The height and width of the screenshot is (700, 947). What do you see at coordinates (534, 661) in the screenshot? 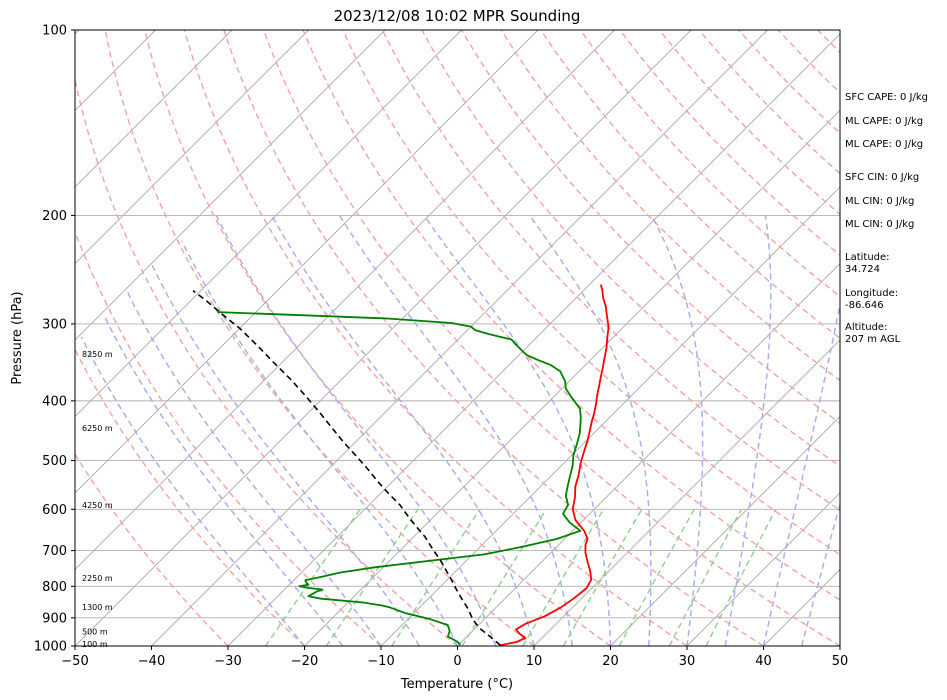
I see `x-tick-label: 10` at bounding box center [534, 661].